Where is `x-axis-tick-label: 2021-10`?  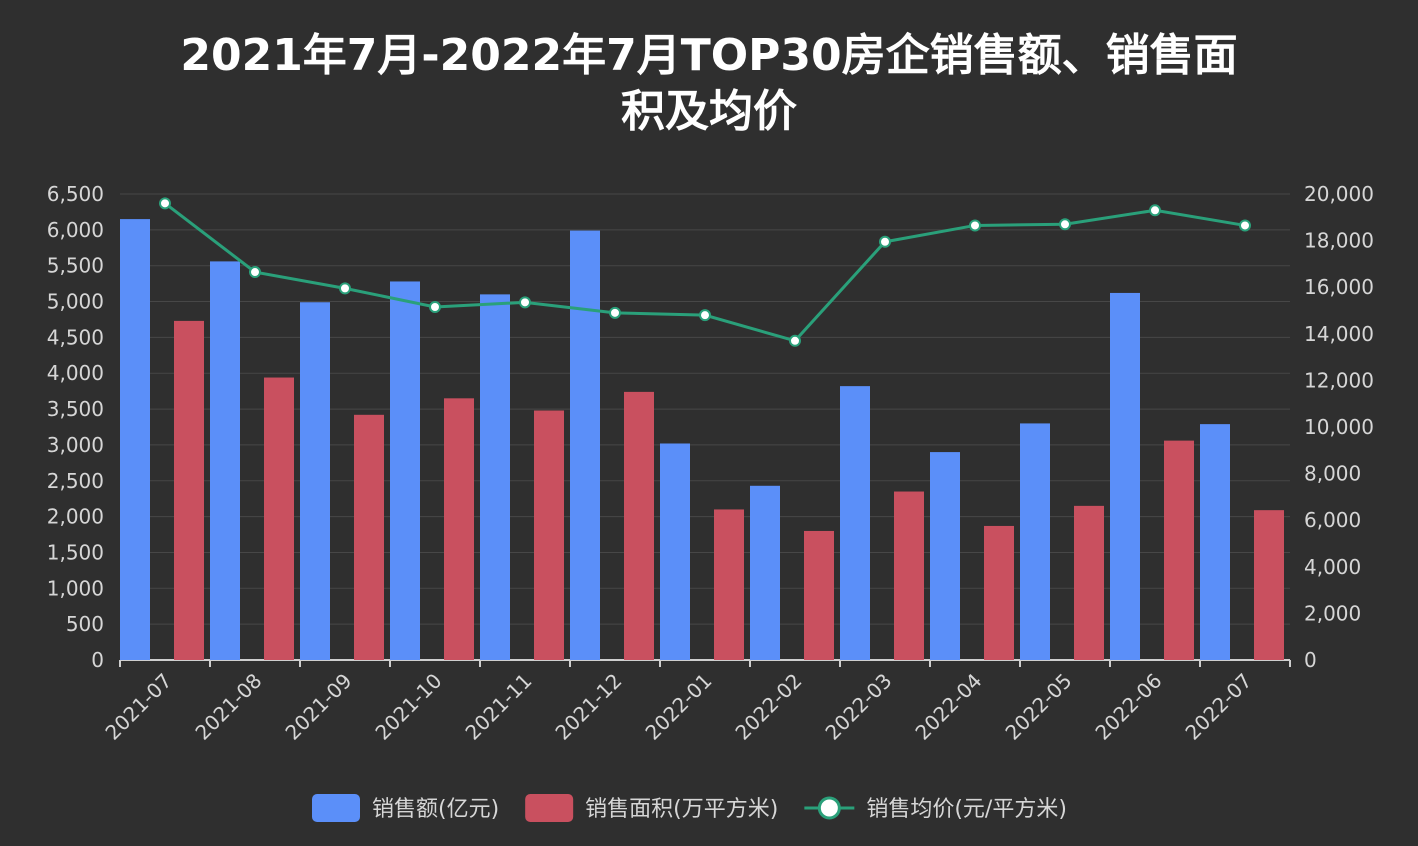 x-axis-tick-label: 2021-10 is located at coordinates (408, 707).